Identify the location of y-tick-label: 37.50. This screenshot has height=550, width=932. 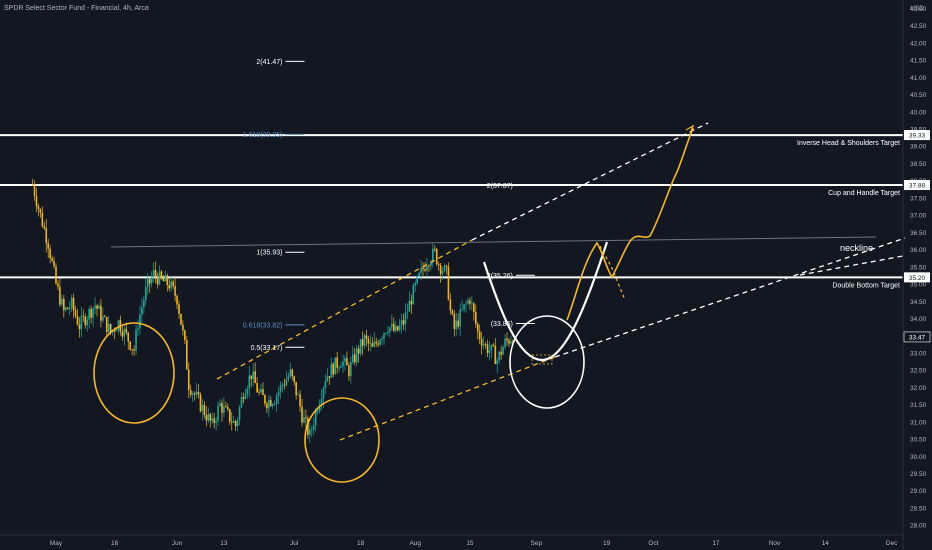
(918, 198).